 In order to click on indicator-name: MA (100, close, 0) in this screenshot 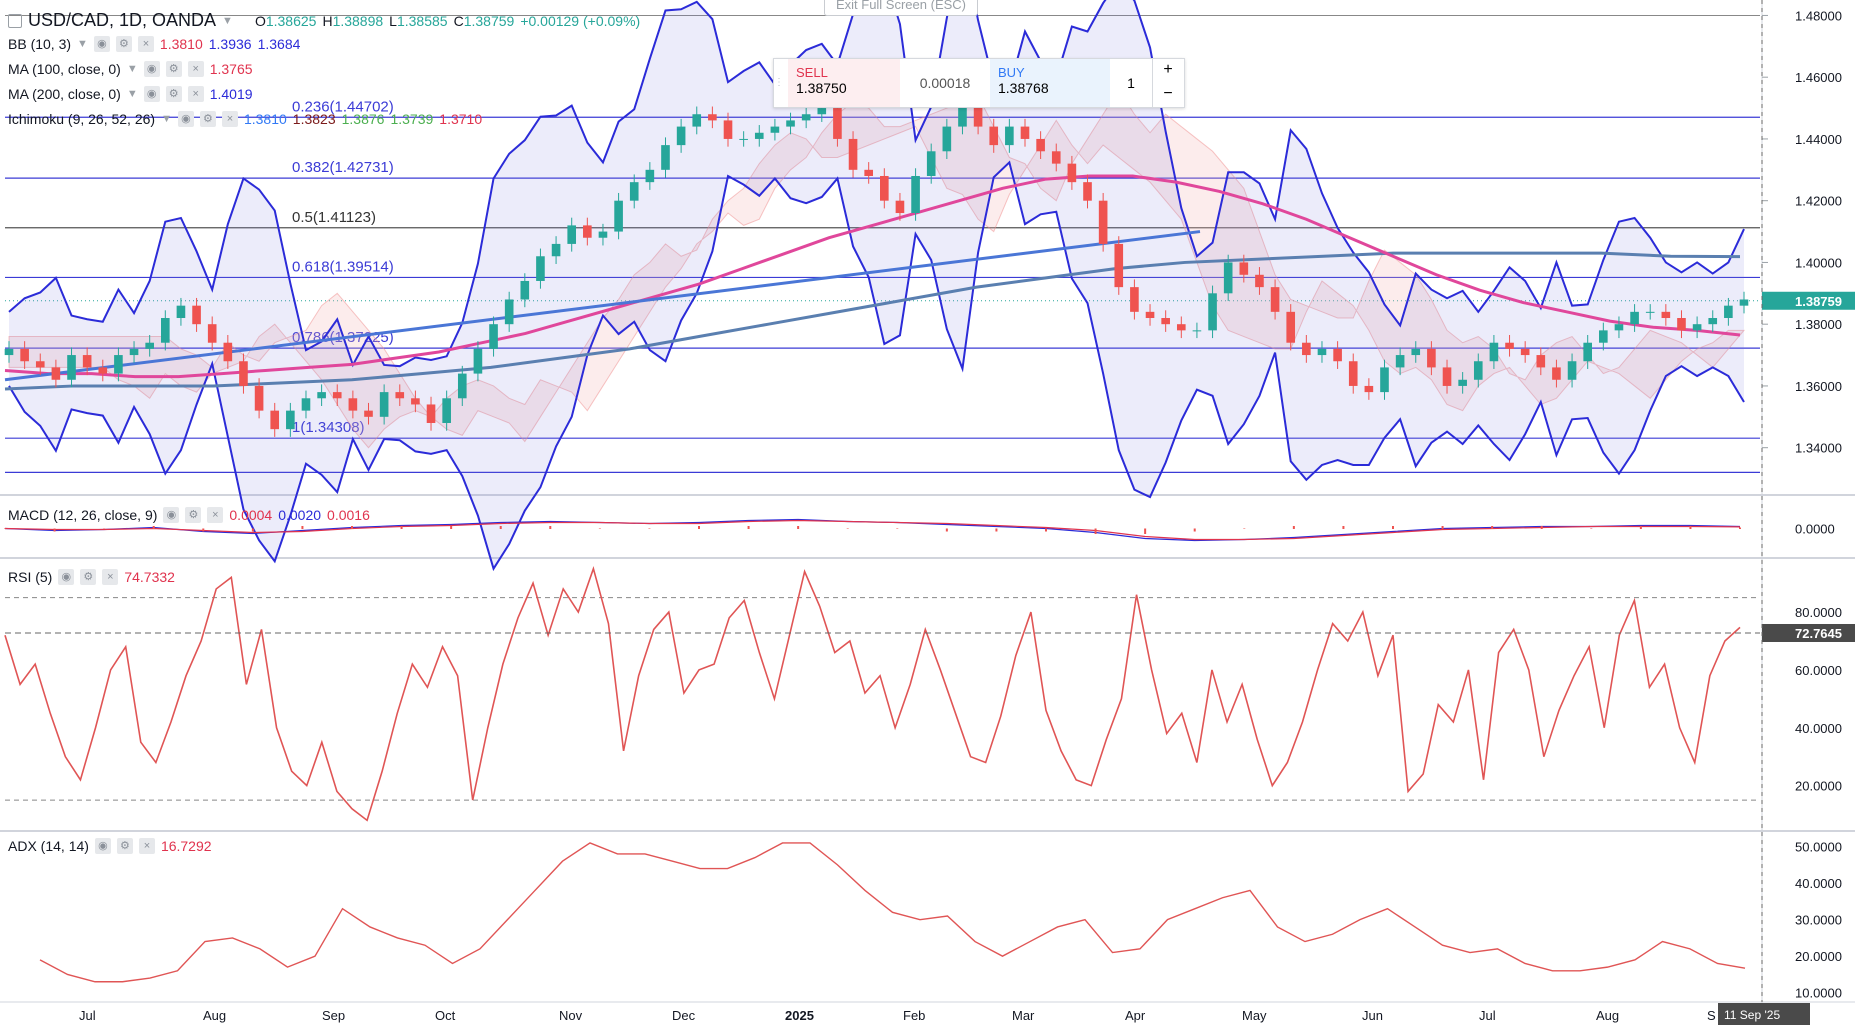, I will do `click(64, 69)`.